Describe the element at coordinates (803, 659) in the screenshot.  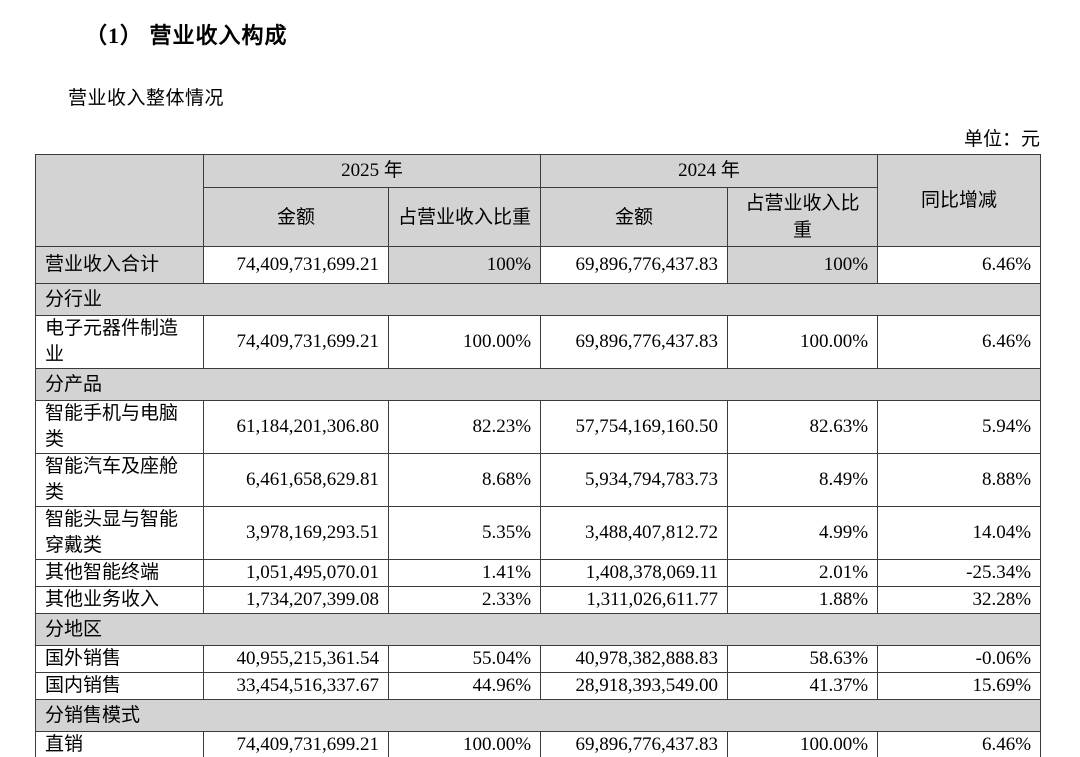
I see `share-2024-cell: 58.63%` at that location.